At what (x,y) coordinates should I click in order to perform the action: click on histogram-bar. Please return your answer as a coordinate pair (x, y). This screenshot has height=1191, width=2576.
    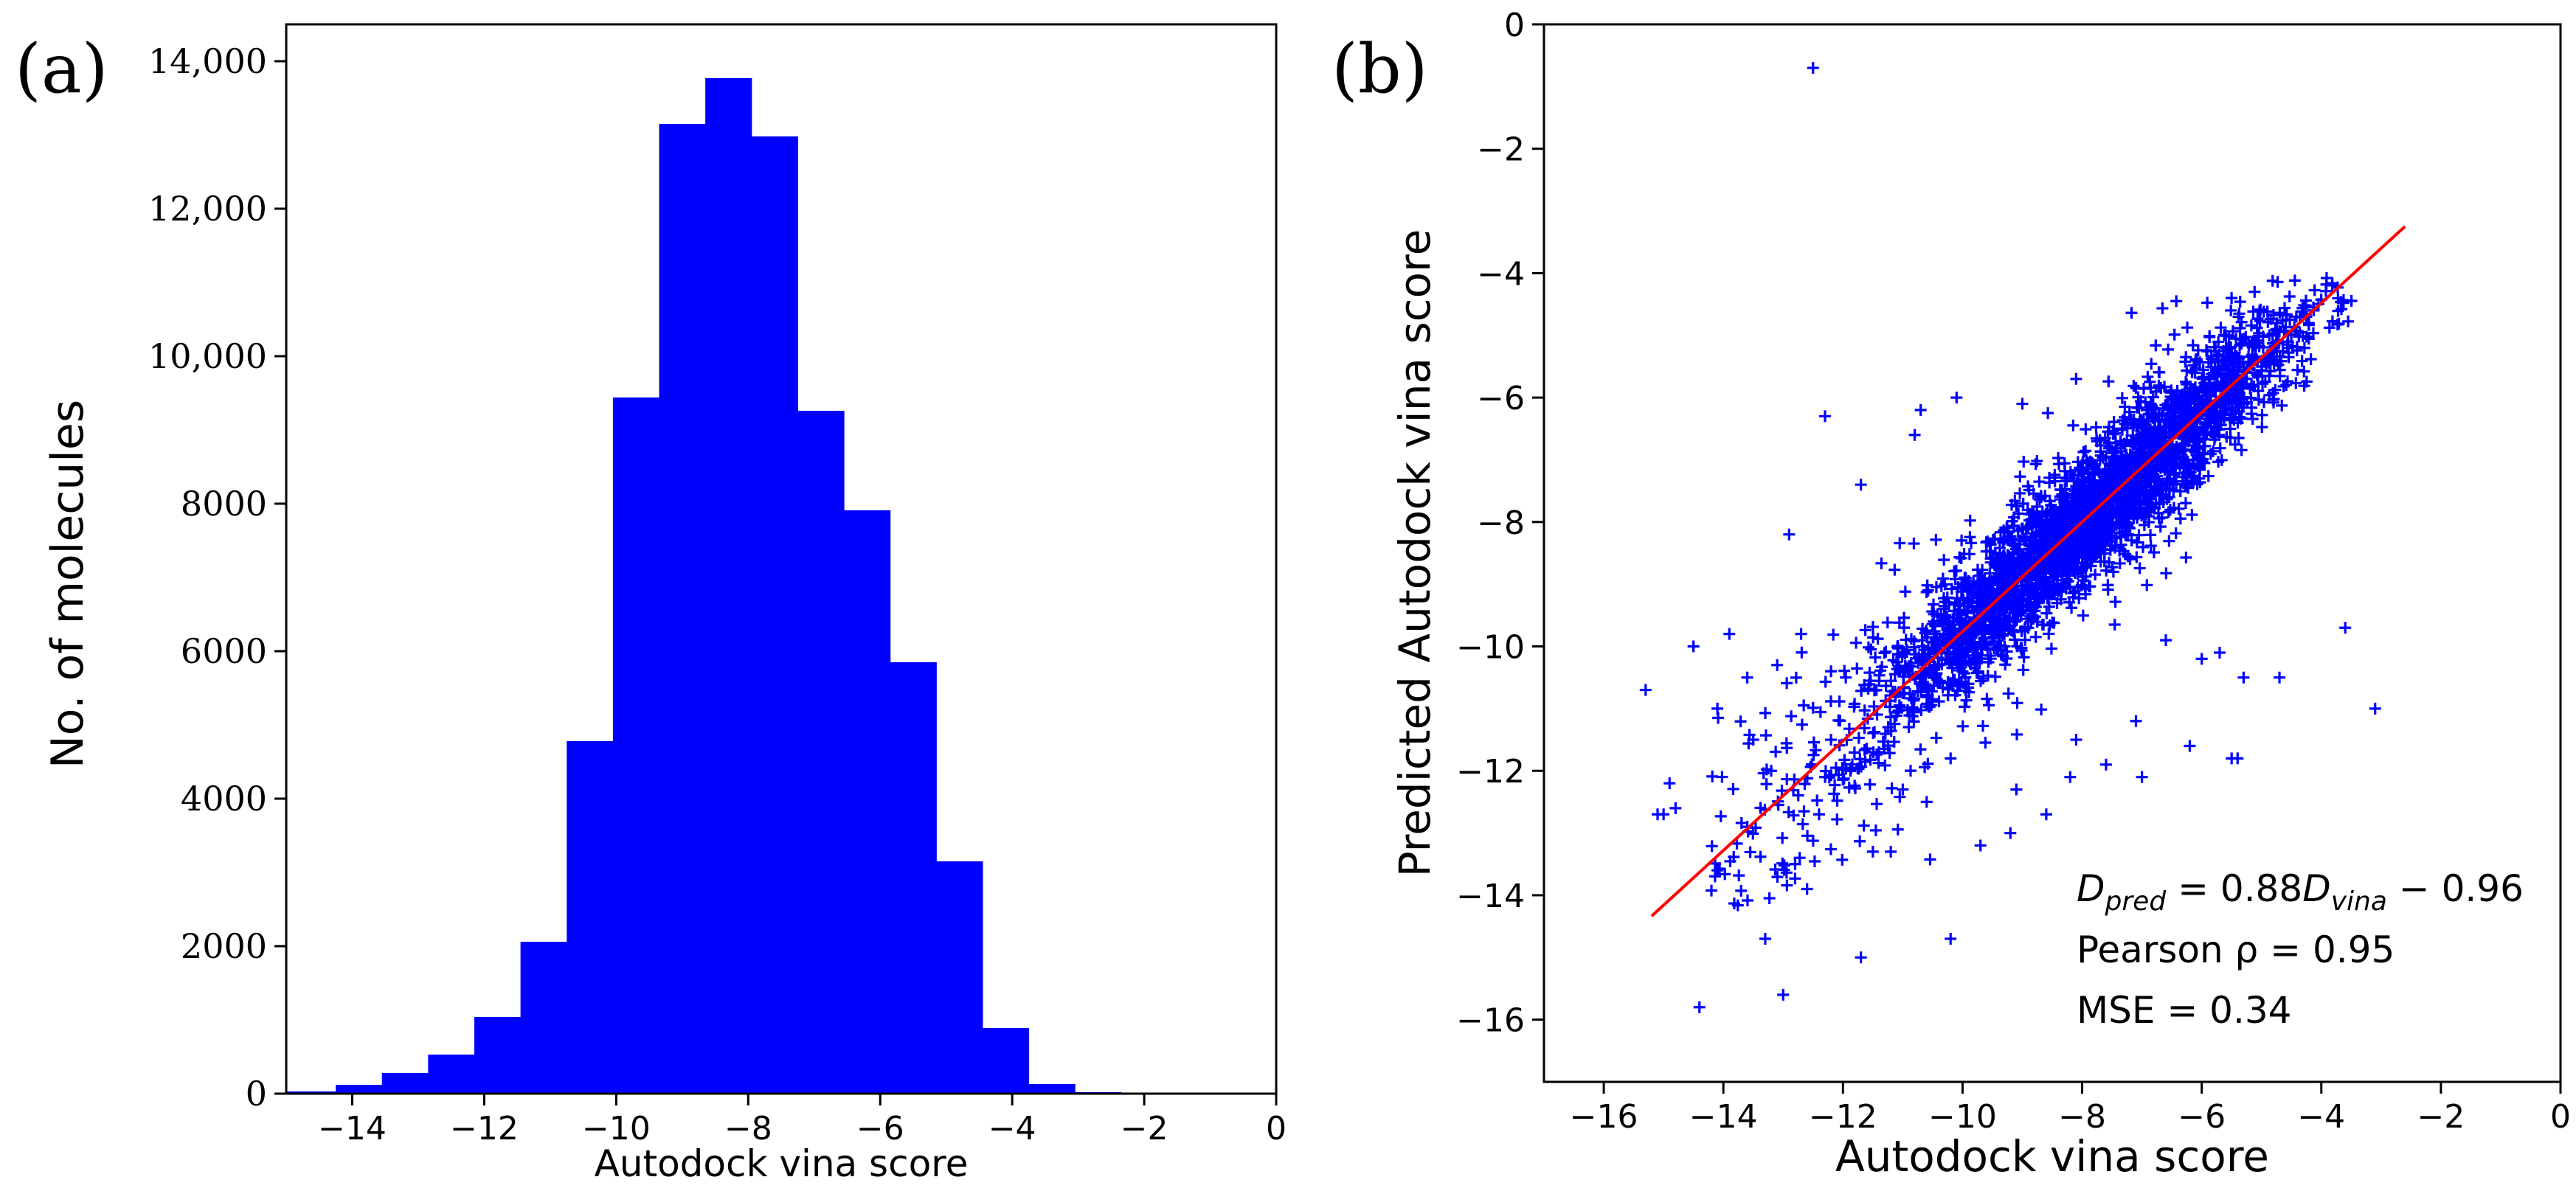
    Looking at the image, I should click on (867, 802).